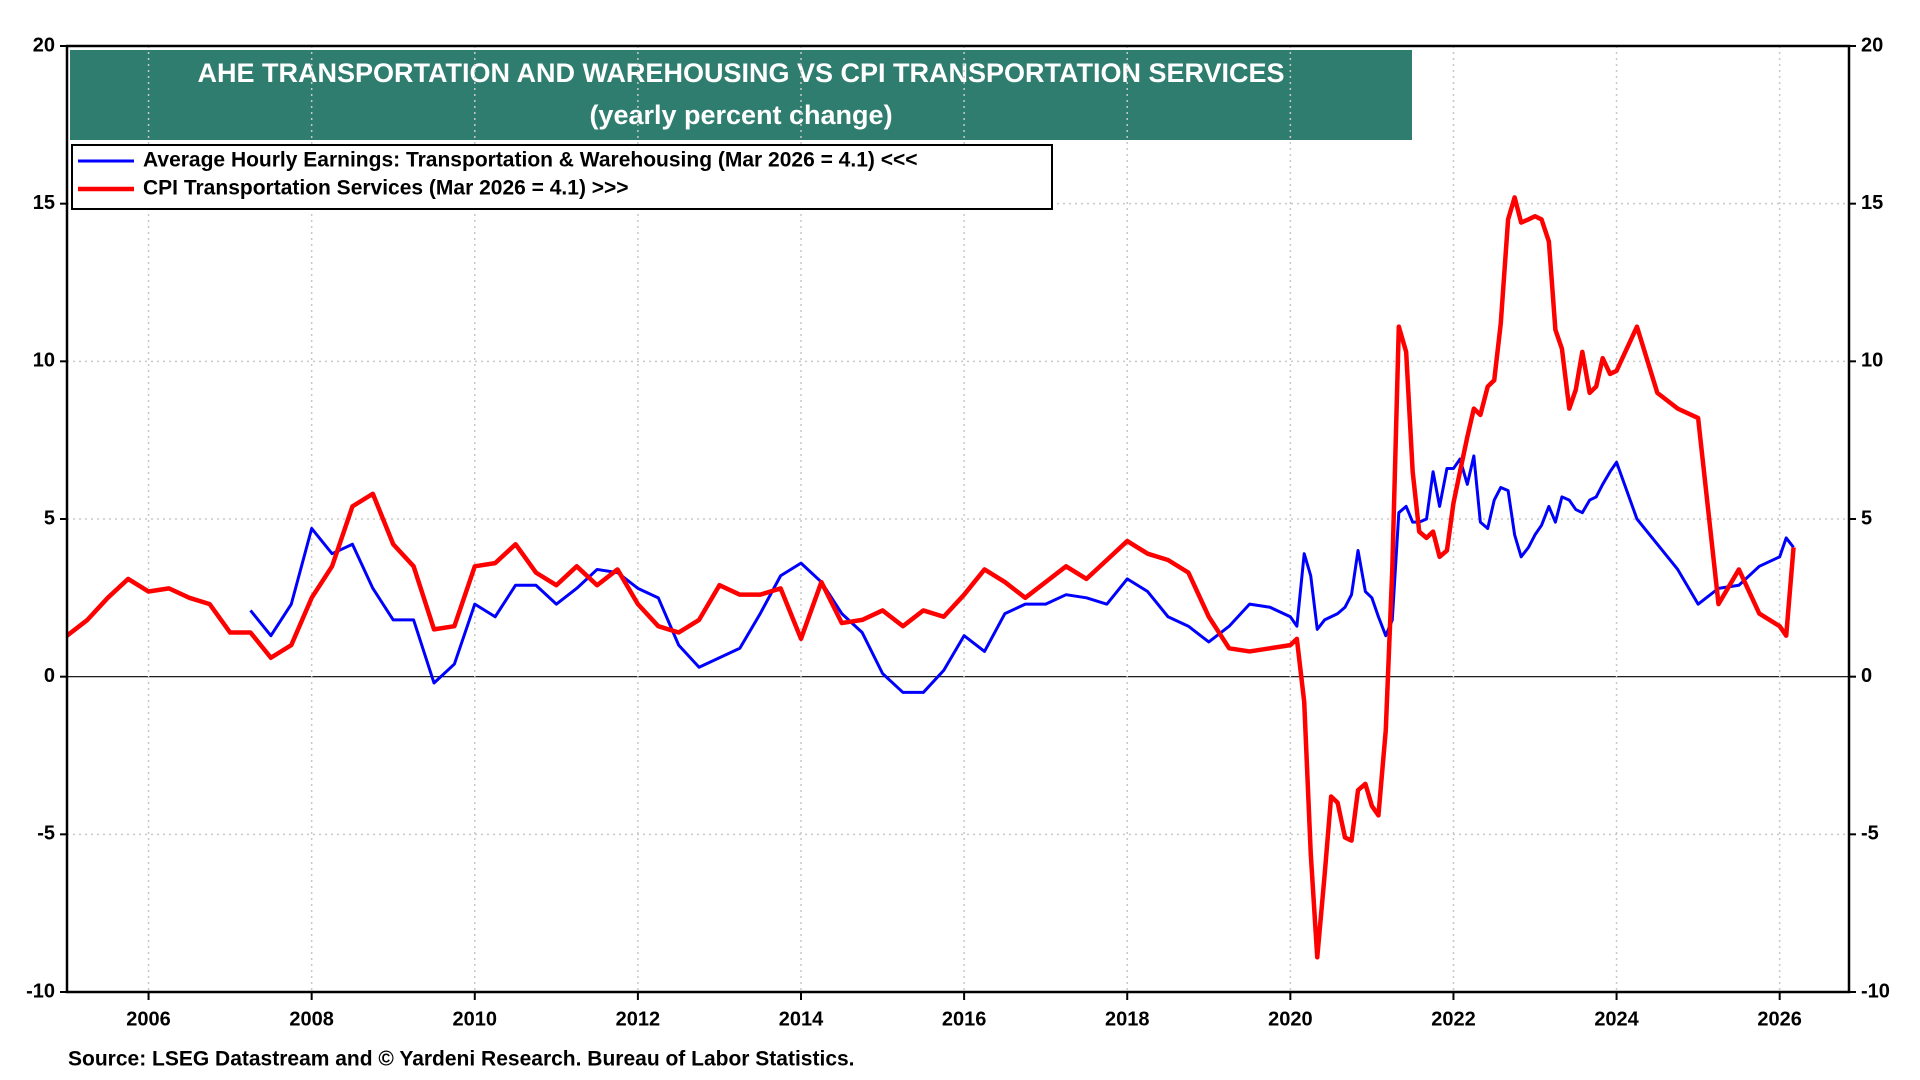  Describe the element at coordinates (40, 991) in the screenshot. I see `y-tick-label: -10` at that location.